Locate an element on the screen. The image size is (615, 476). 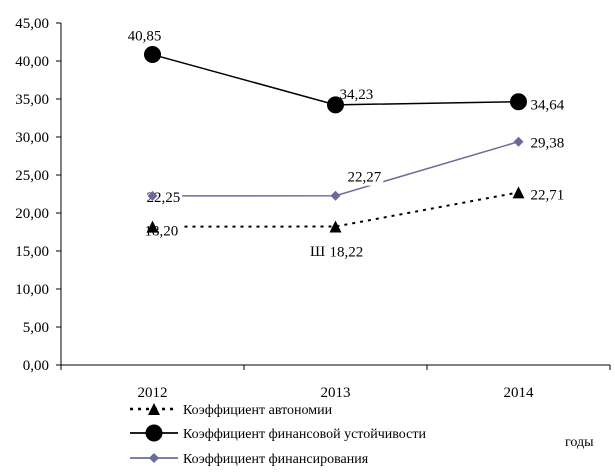
x-tick-label: 2012 is located at coordinates (153, 393).